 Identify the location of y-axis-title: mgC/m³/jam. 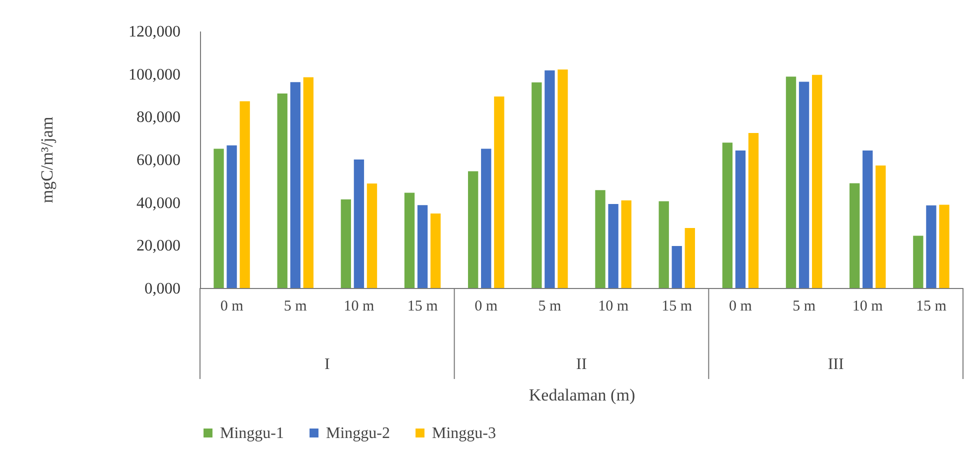
(47, 160).